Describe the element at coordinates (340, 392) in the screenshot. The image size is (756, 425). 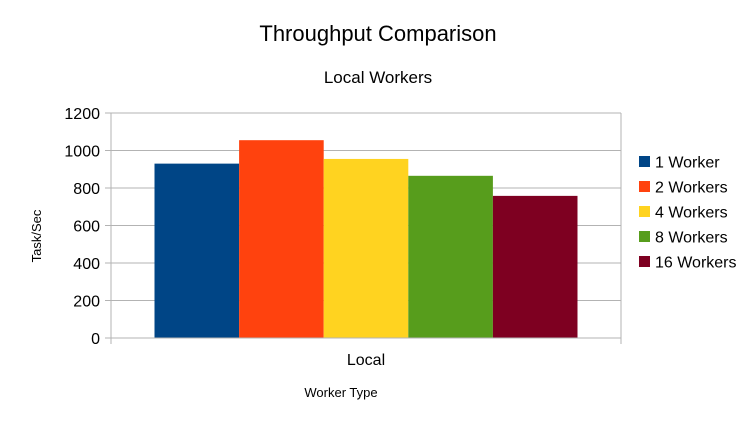
I see `x-axis-title: Worker Type` at that location.